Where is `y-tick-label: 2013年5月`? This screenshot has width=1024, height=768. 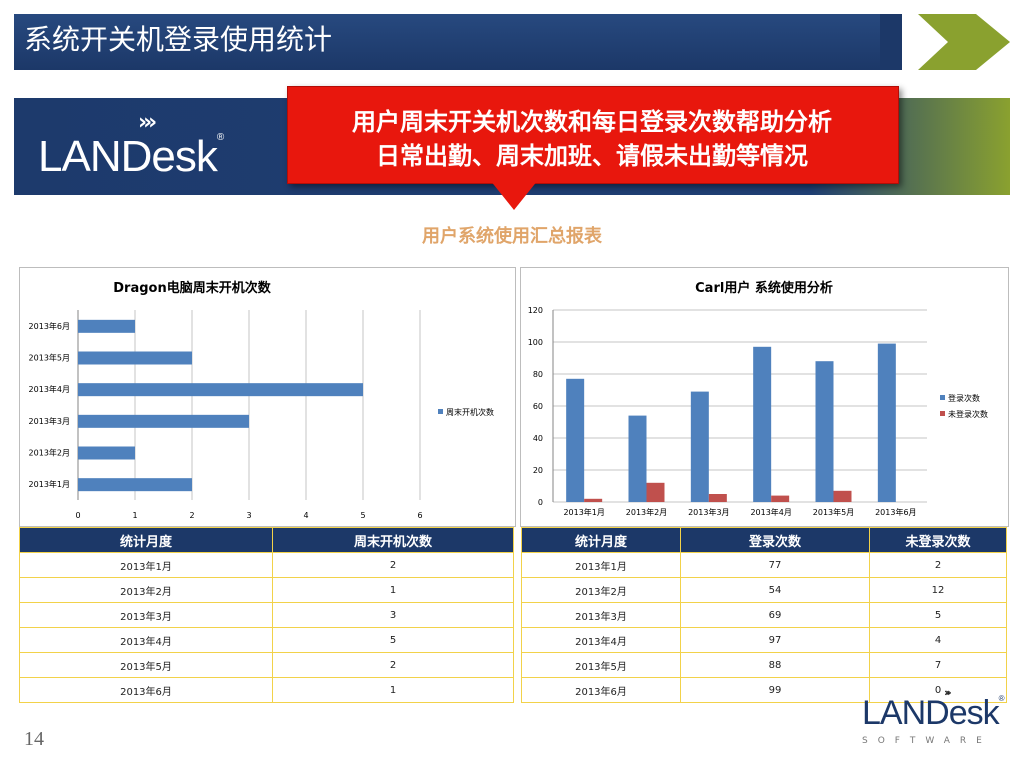 y-tick-label: 2013年5月 is located at coordinates (49, 358).